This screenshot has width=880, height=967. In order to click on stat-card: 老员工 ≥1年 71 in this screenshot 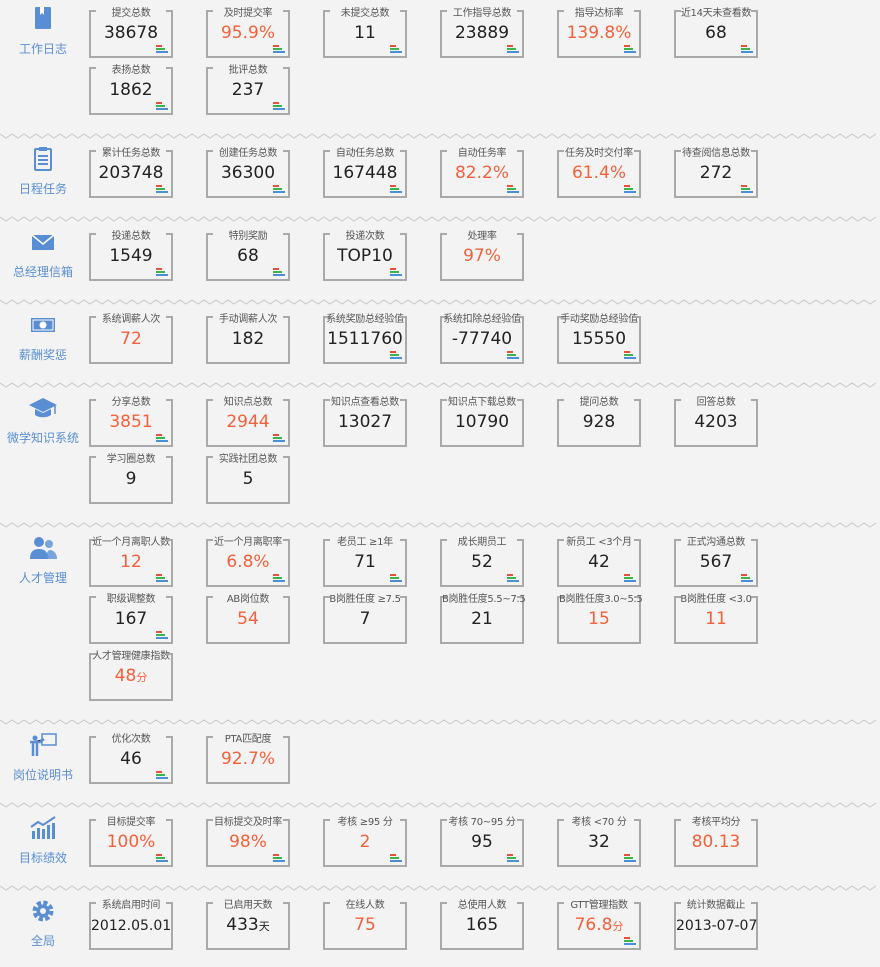, I will do `click(365, 562)`.